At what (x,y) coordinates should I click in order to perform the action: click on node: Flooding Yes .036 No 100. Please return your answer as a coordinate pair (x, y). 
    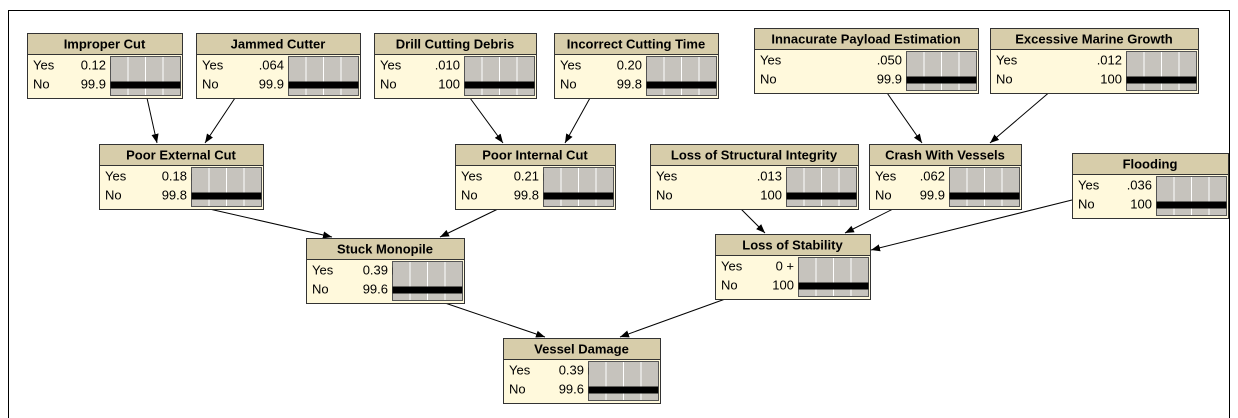
    Looking at the image, I should click on (1150, 186).